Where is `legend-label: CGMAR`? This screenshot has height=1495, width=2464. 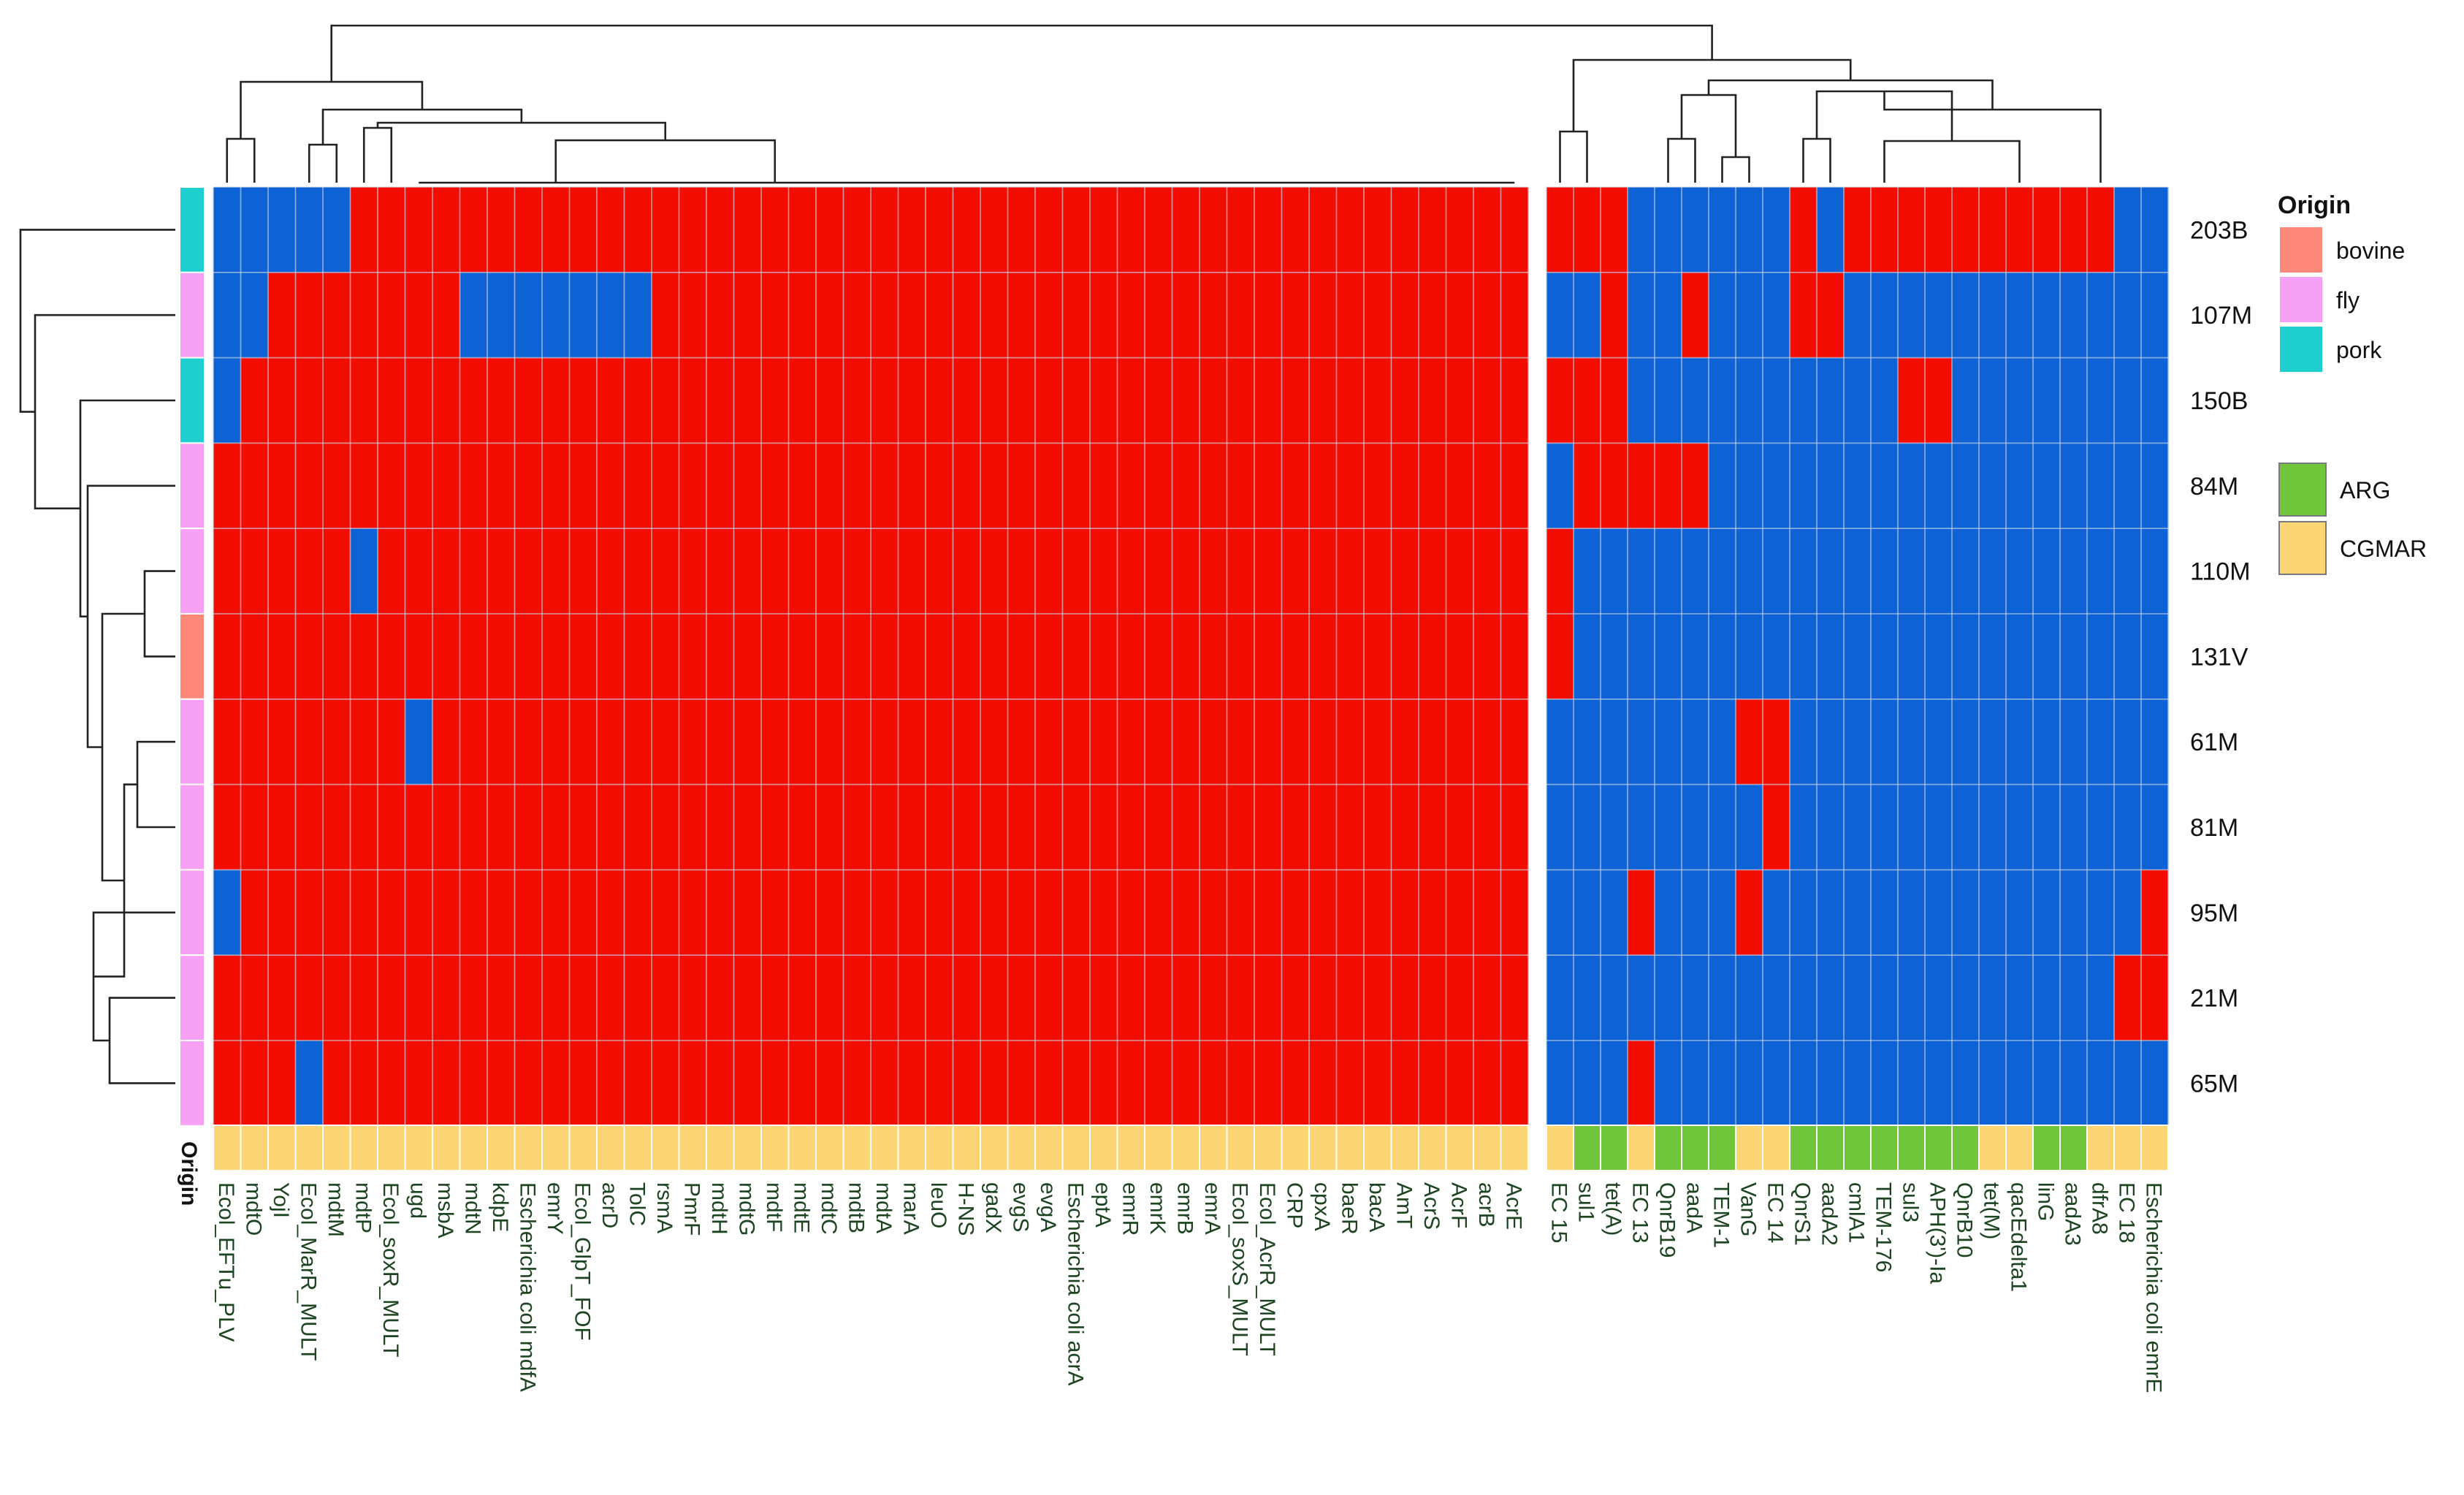 legend-label: CGMAR is located at coordinates (2383, 549).